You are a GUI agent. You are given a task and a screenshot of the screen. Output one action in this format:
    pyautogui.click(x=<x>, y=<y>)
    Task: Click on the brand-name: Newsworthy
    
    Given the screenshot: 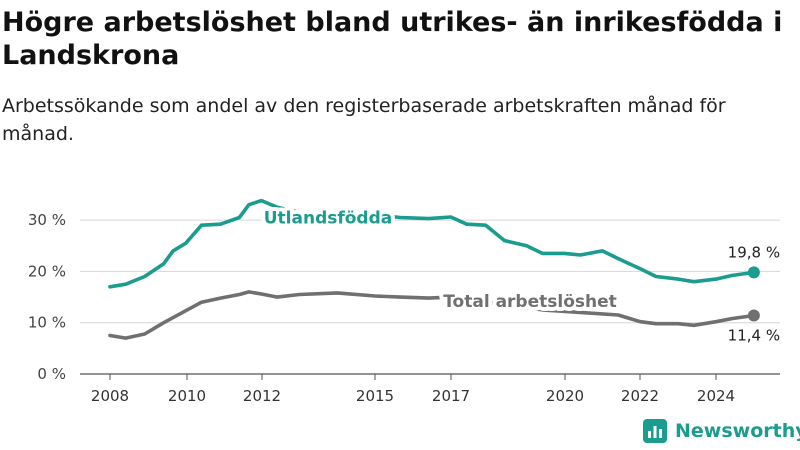 What is the action you would take?
    pyautogui.click(x=737, y=431)
    